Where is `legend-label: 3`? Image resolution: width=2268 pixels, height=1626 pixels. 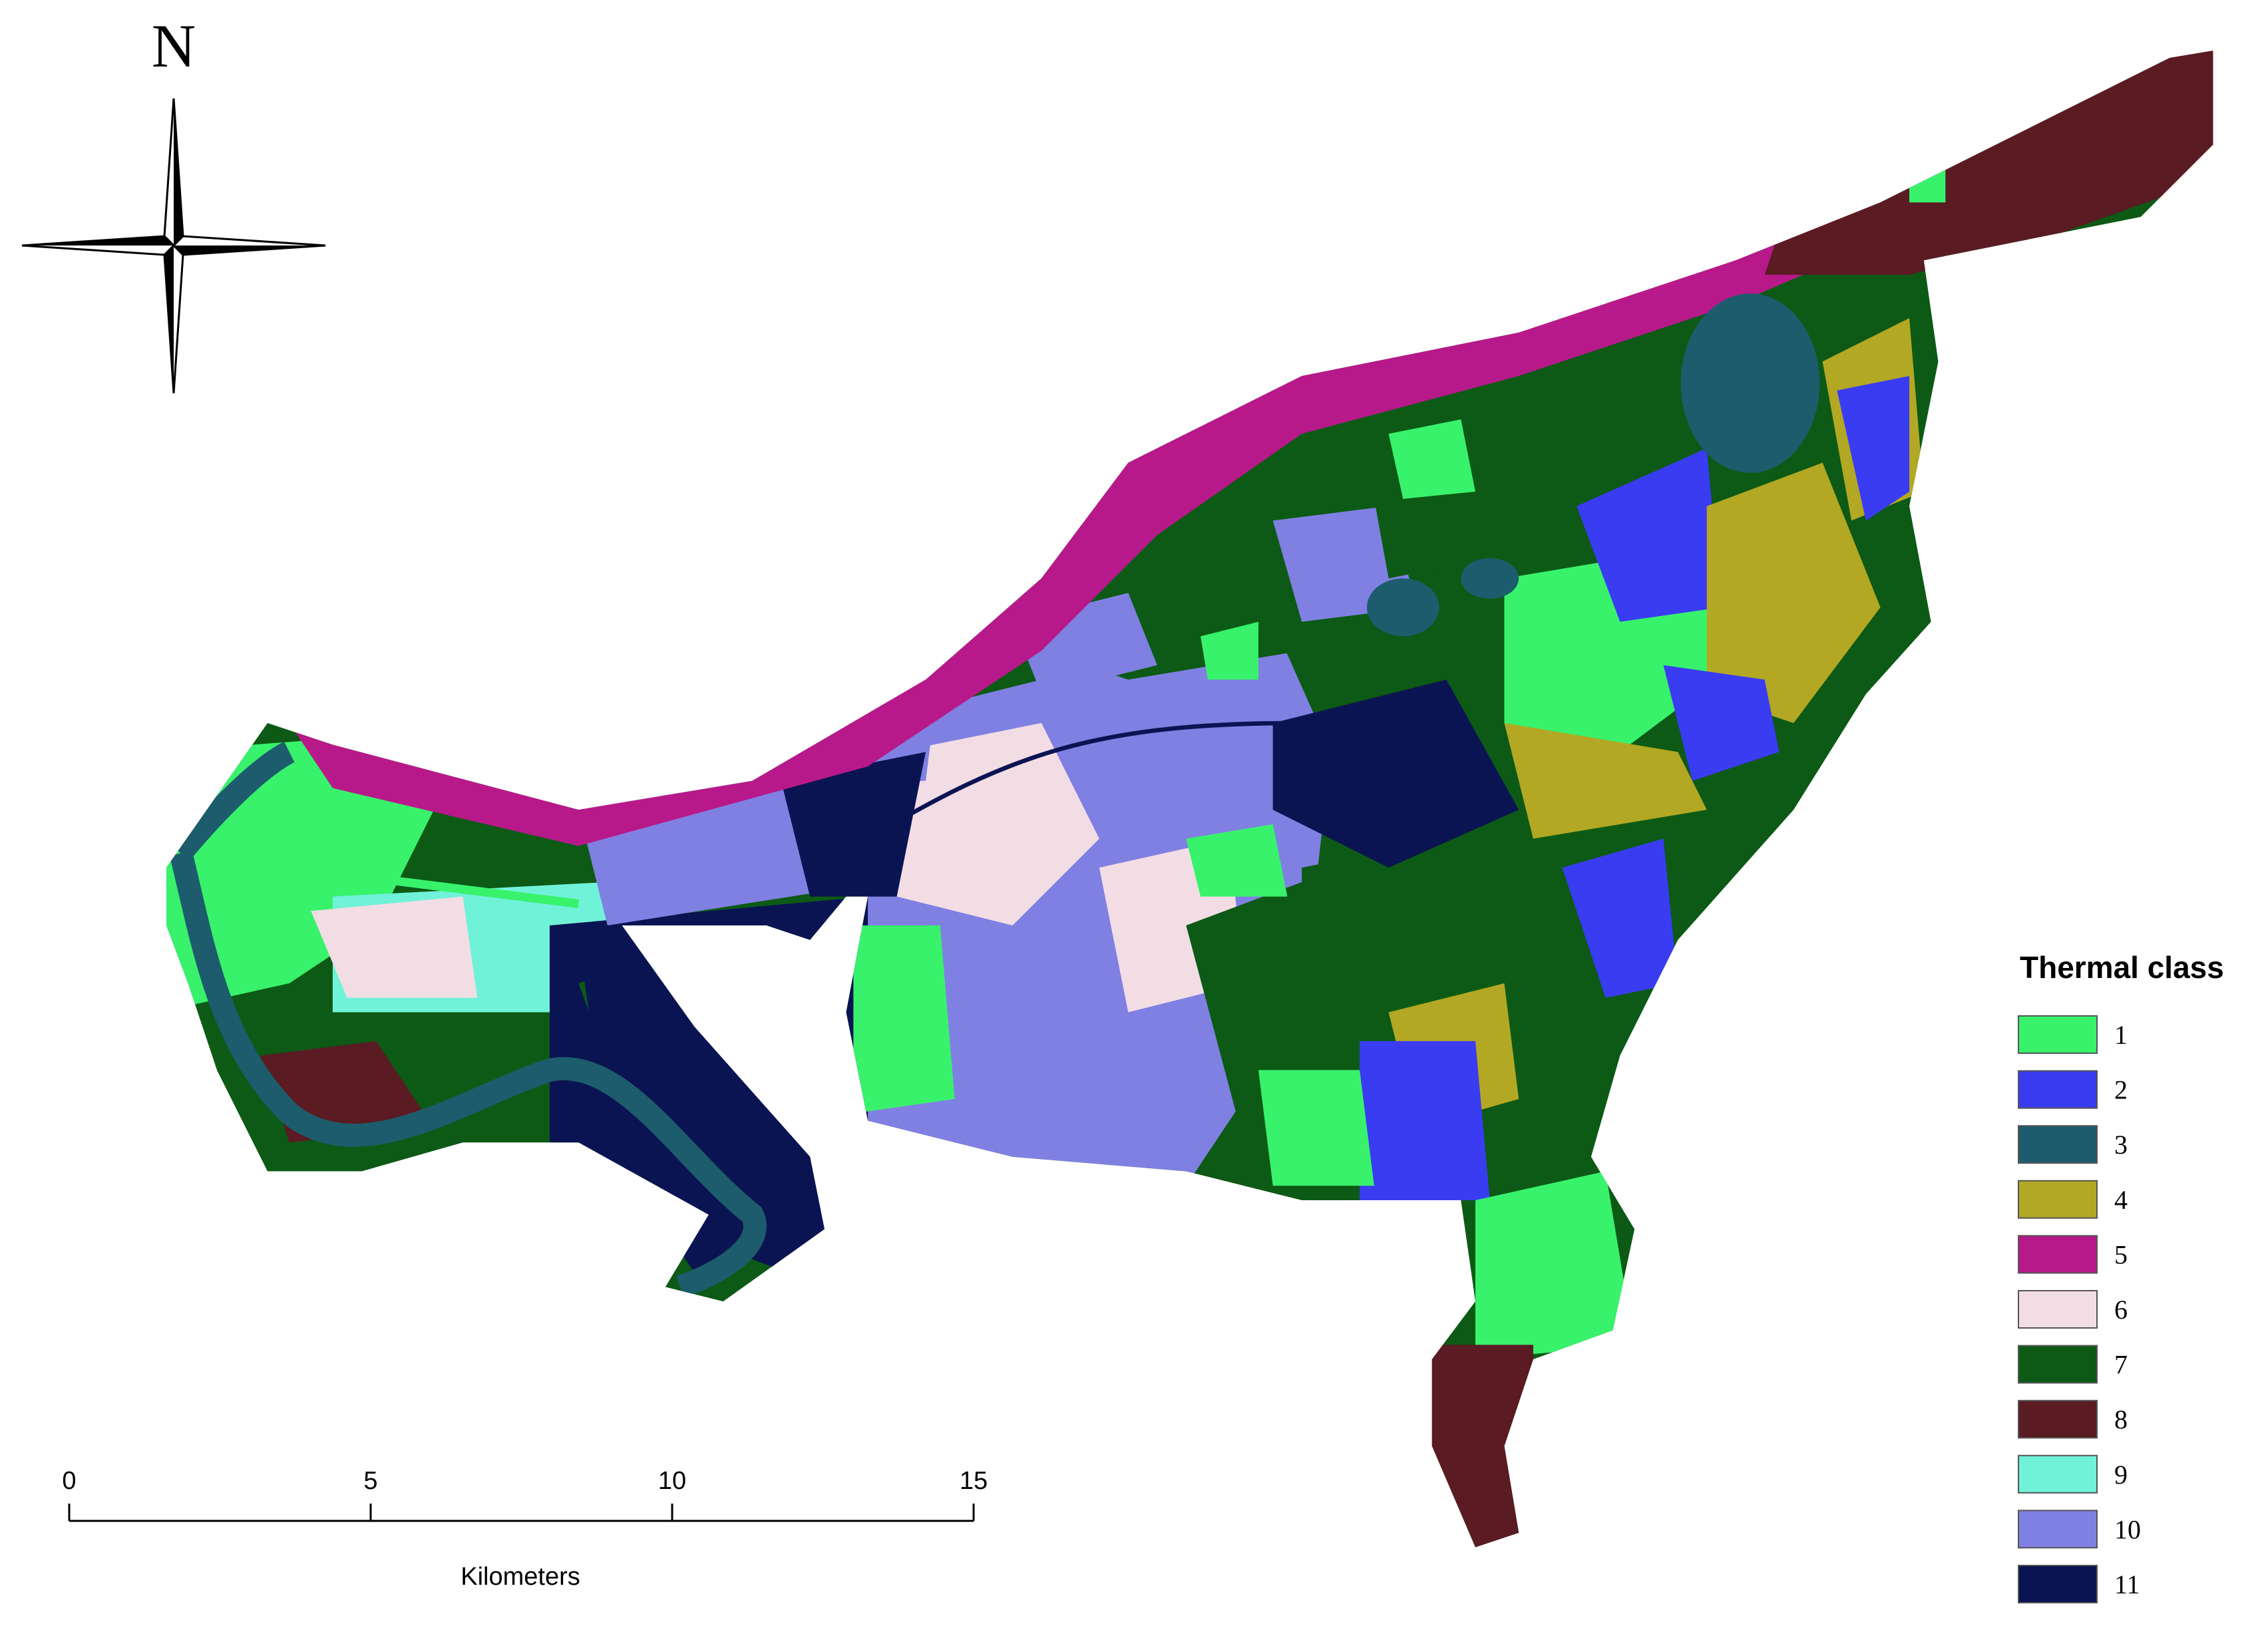 legend-label: 3 is located at coordinates (2121, 1145).